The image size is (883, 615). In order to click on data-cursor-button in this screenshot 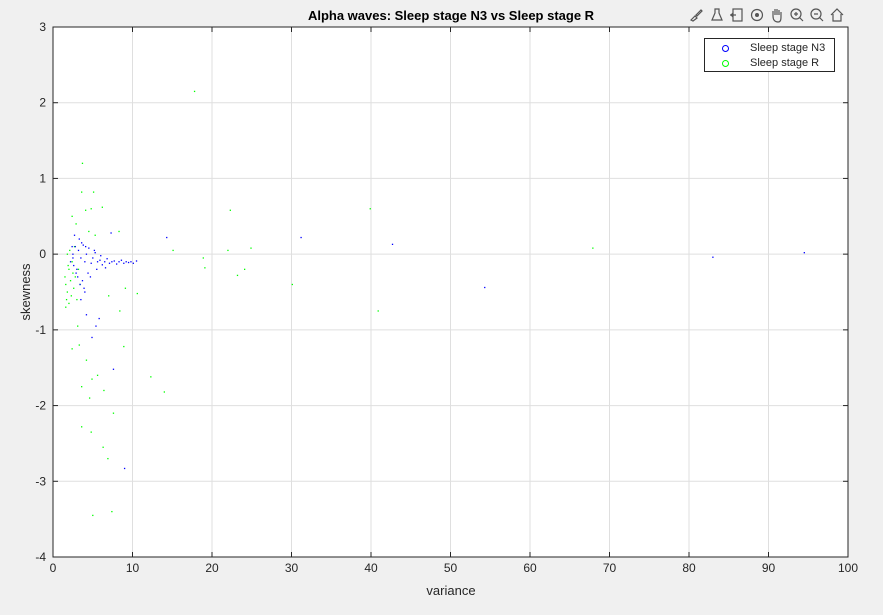, I will do `click(737, 15)`.